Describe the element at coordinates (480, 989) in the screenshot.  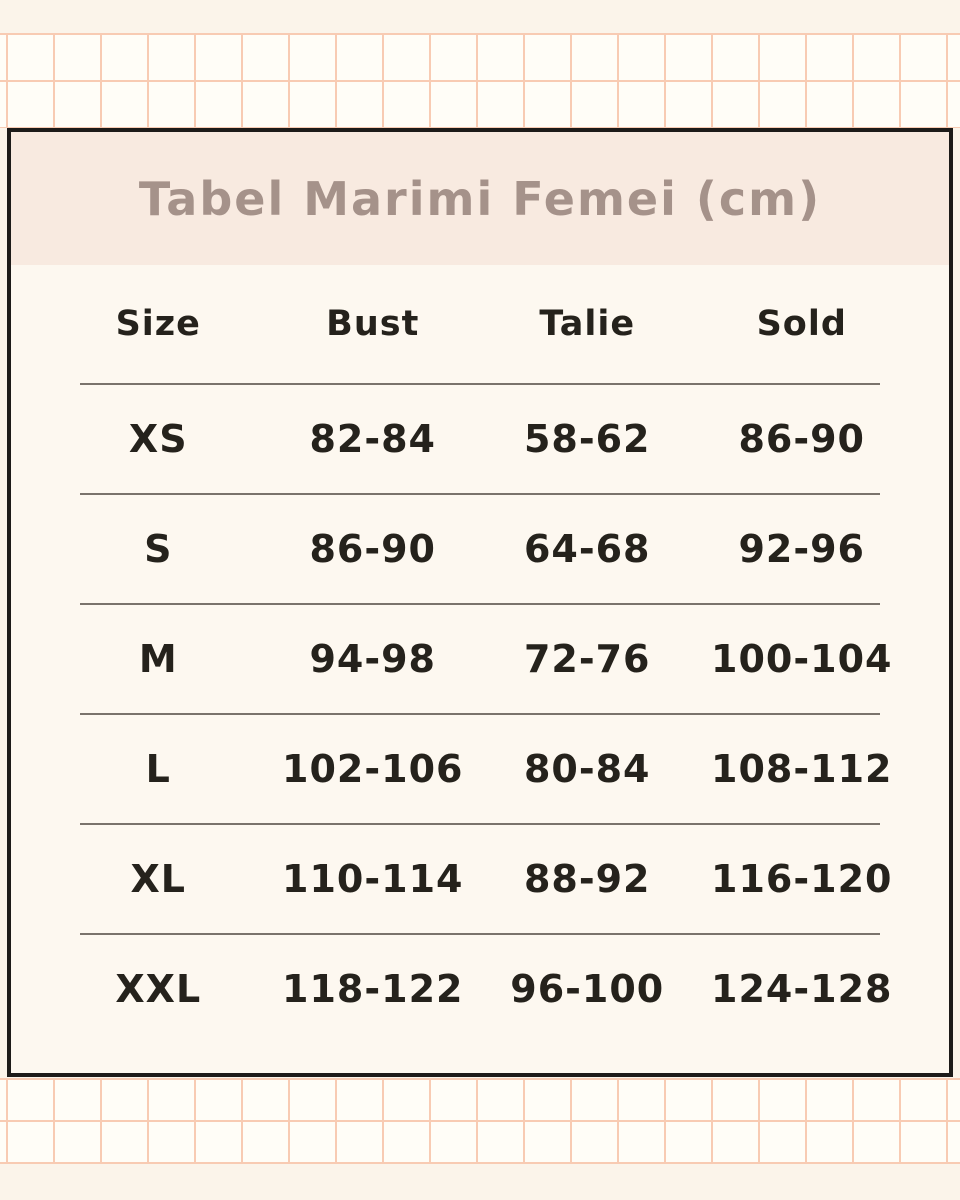
I see `table-row: XXL 118-122 96-100 124-128` at that location.